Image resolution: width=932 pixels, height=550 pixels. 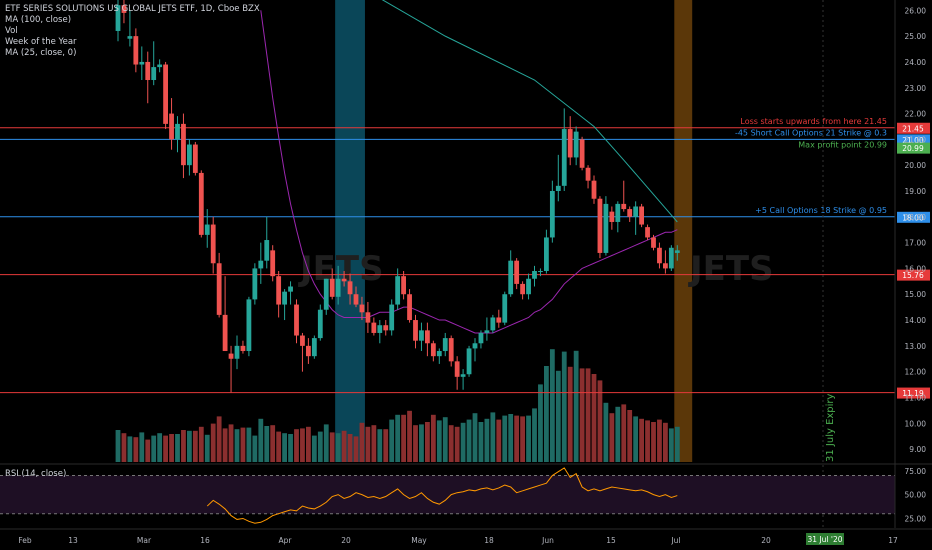 What do you see at coordinates (611, 540) in the screenshot?
I see `time-tick-label: 15` at bounding box center [611, 540].